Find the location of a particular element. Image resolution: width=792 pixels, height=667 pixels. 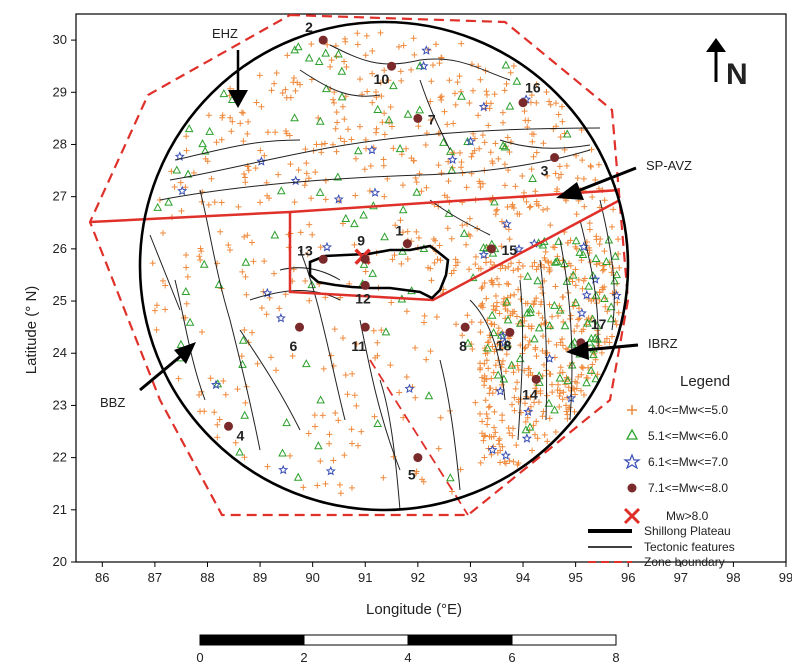

cross-symbol-icon is located at coordinates (632, 516).